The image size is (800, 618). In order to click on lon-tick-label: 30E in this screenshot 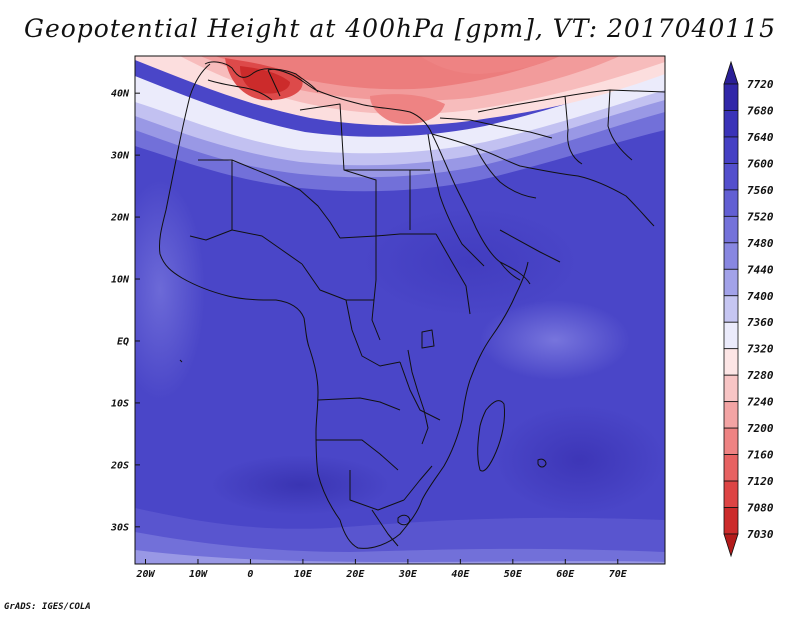, I will do `click(408, 574)`.